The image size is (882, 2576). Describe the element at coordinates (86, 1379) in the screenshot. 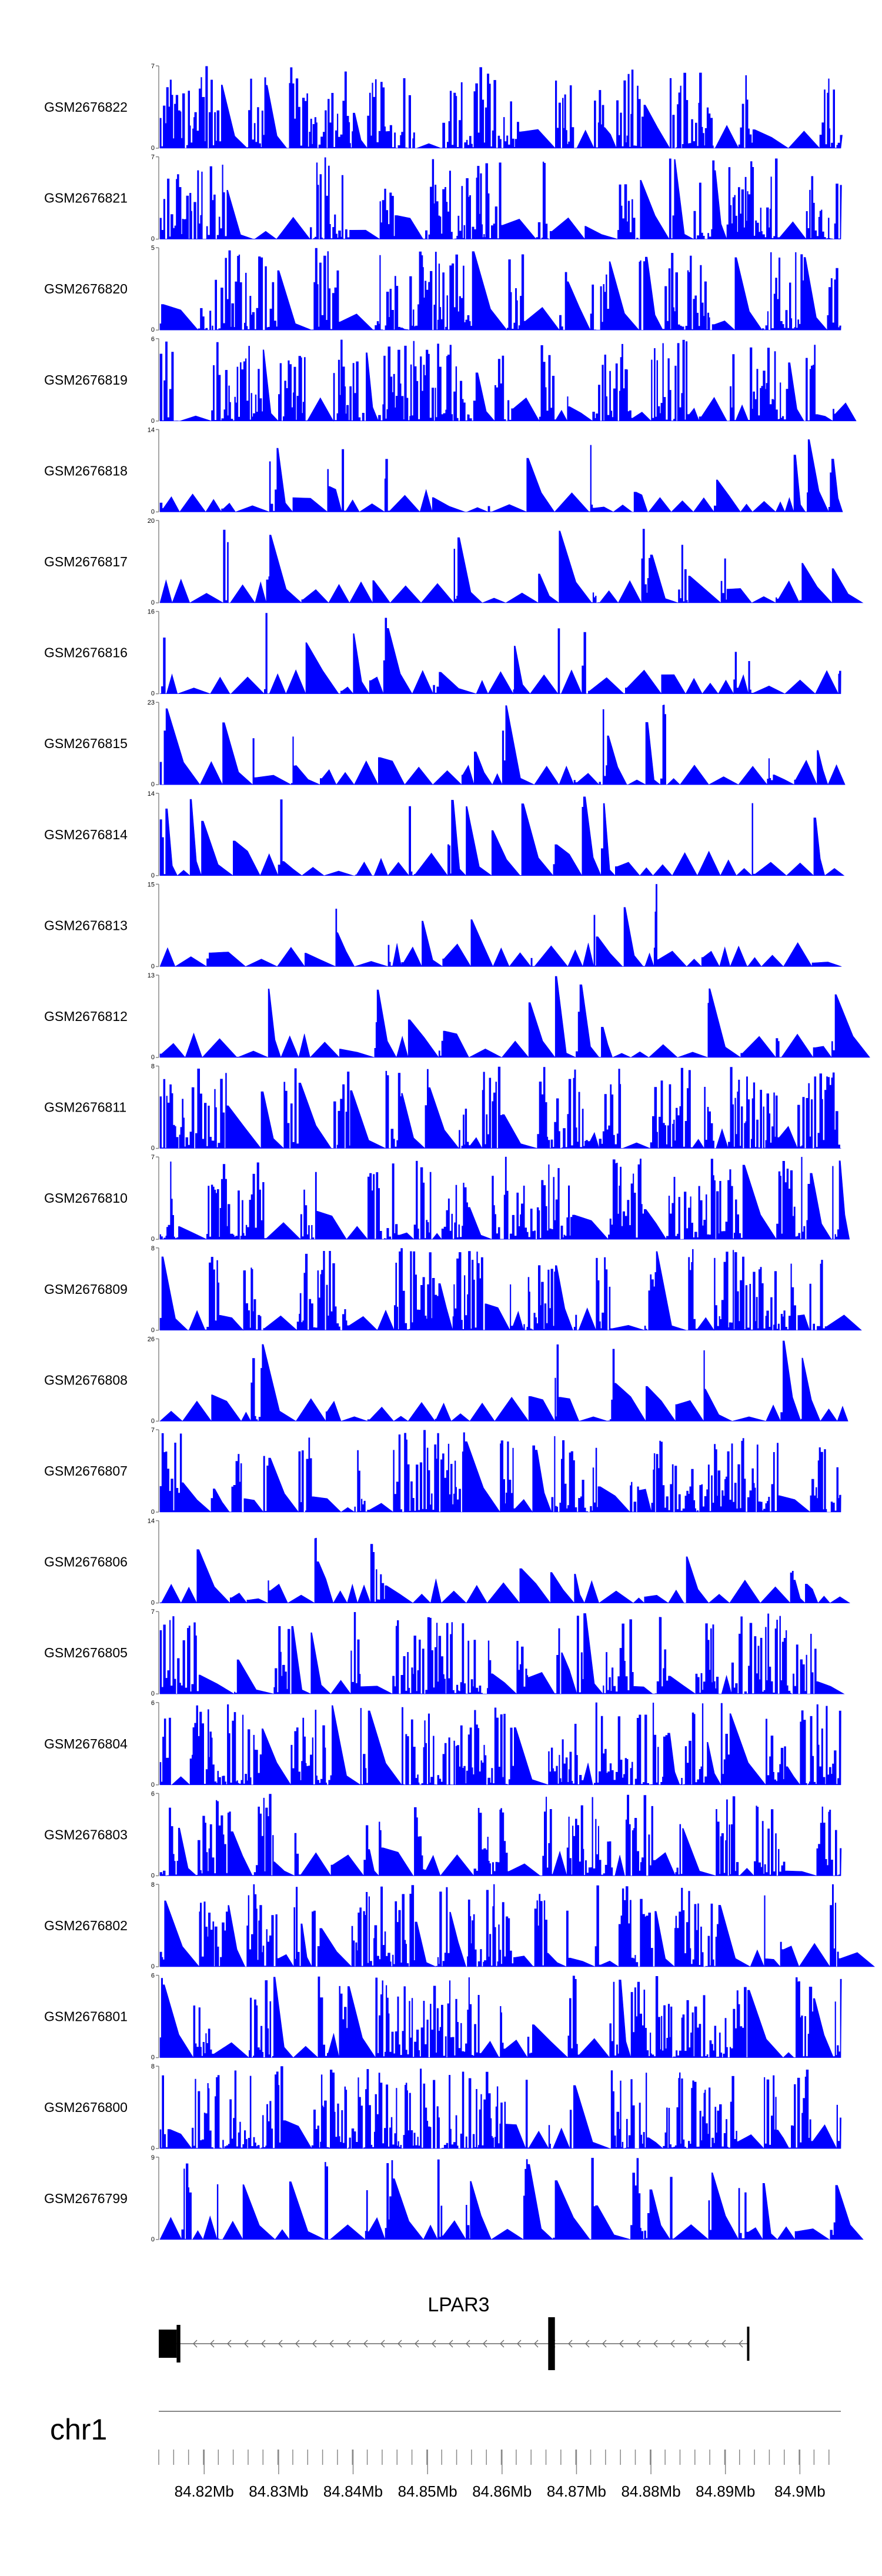

I see `track-label: GSM2676808` at that location.